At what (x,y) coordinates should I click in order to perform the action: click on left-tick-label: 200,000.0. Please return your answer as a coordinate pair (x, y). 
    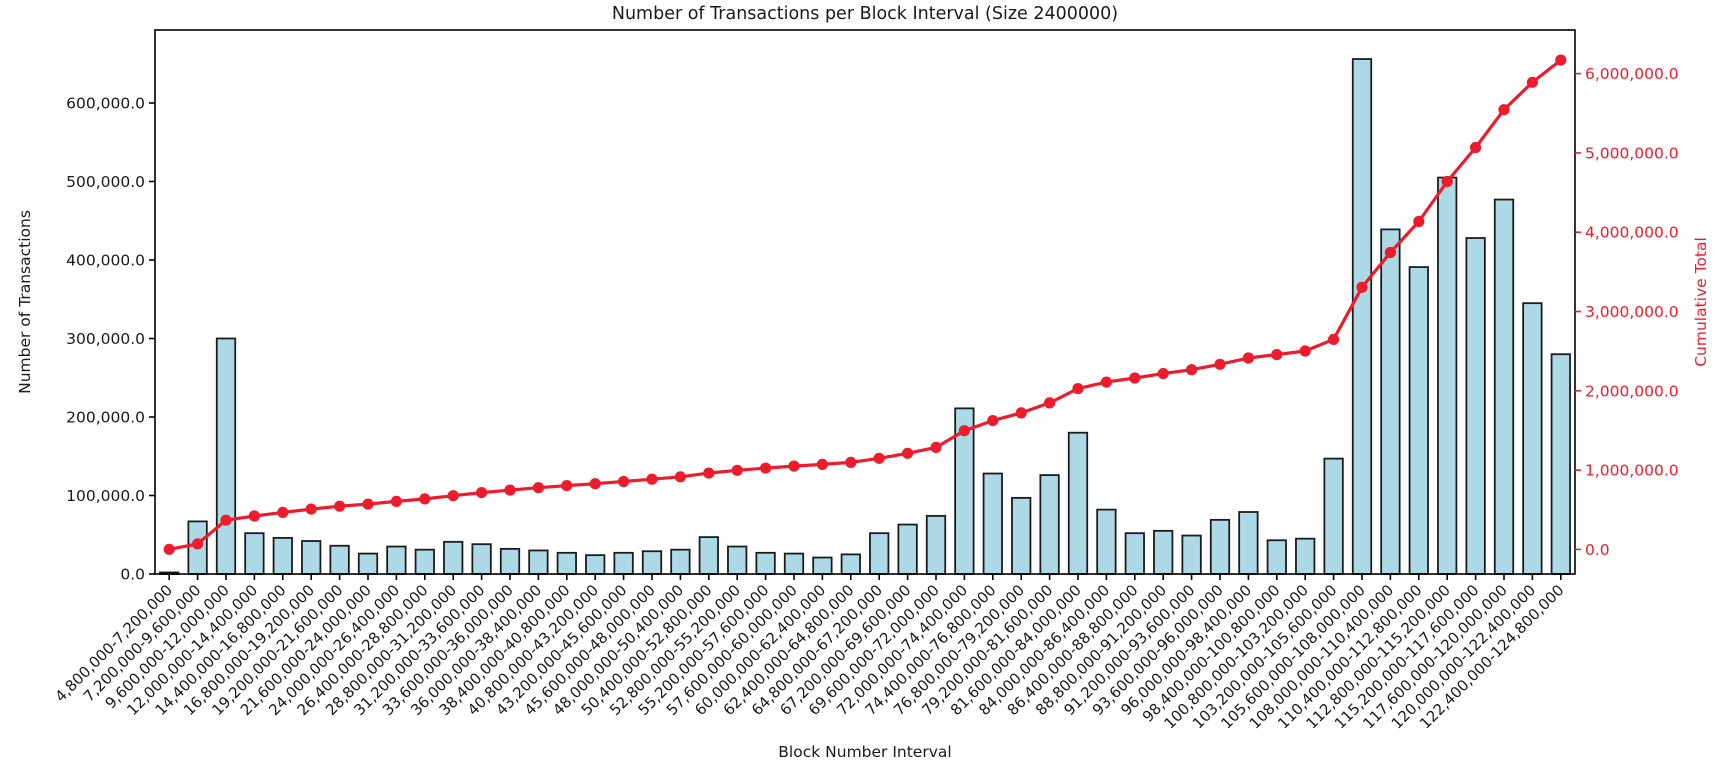
    Looking at the image, I should click on (105, 418).